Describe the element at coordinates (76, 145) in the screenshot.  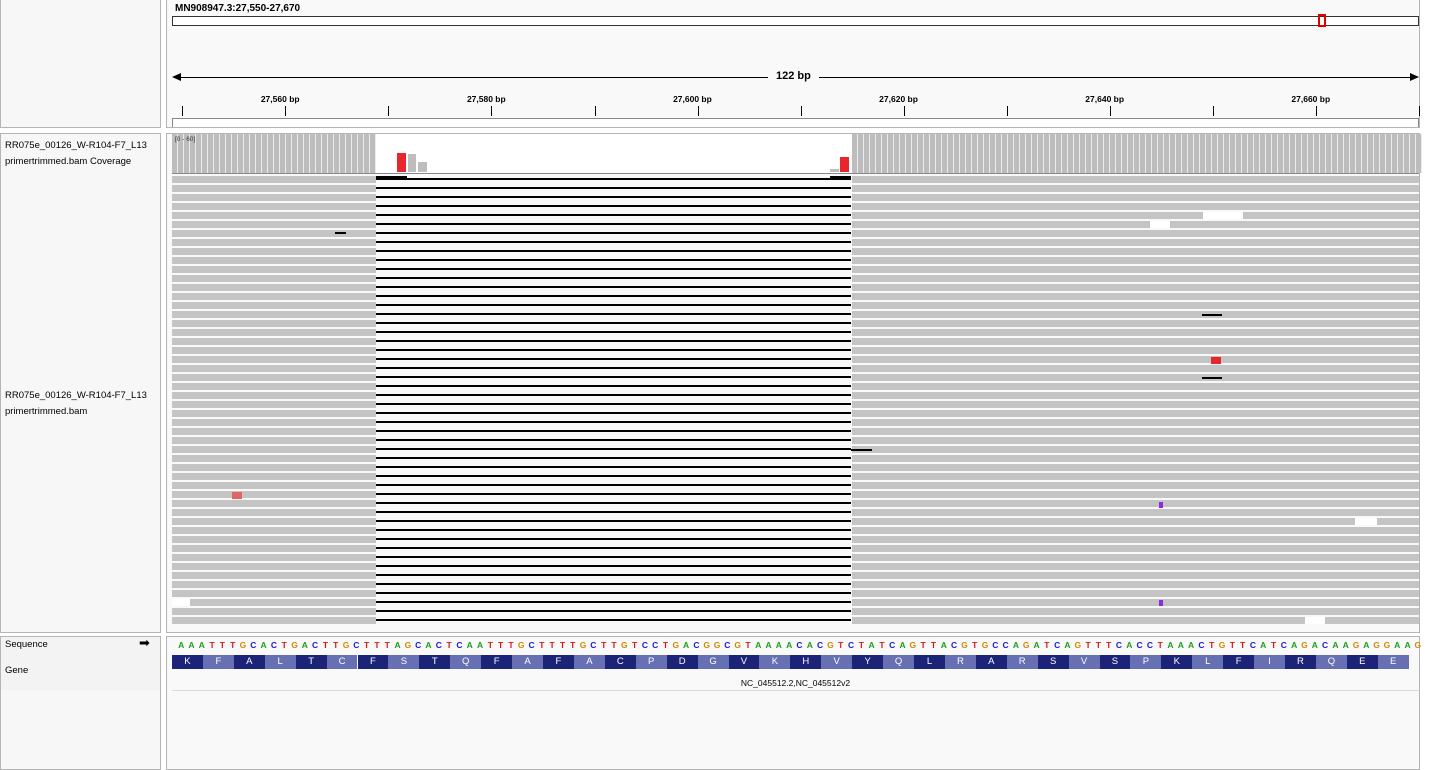
I see `coverage-track-name: RR075e_00126_W-R104-F7_L13` at that location.